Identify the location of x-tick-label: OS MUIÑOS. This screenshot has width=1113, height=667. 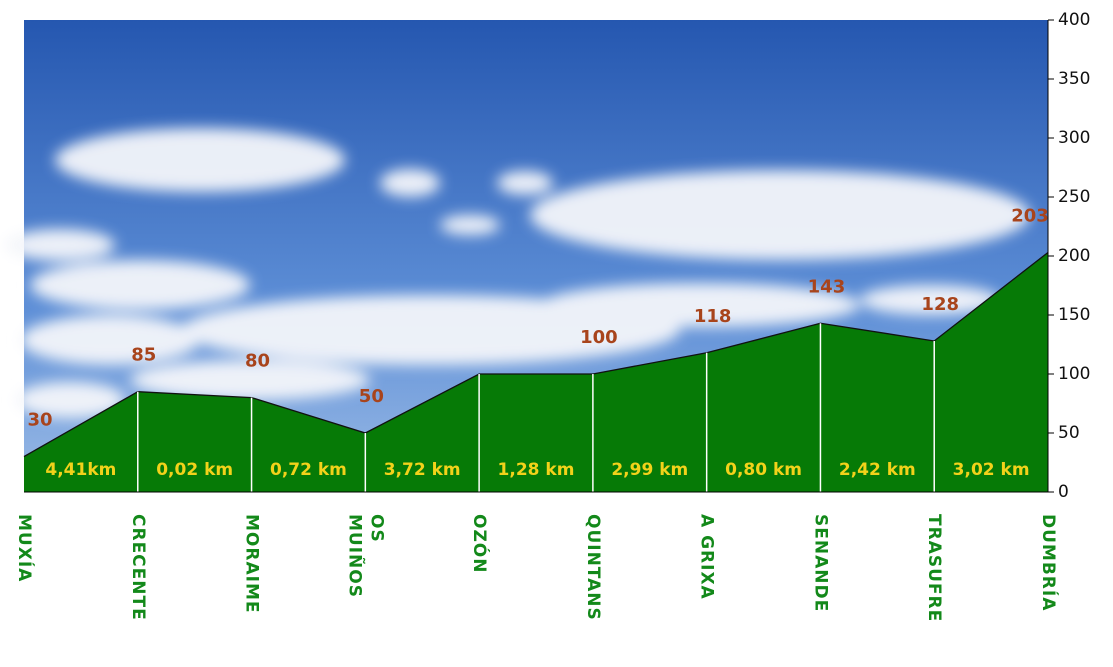
(365, 556).